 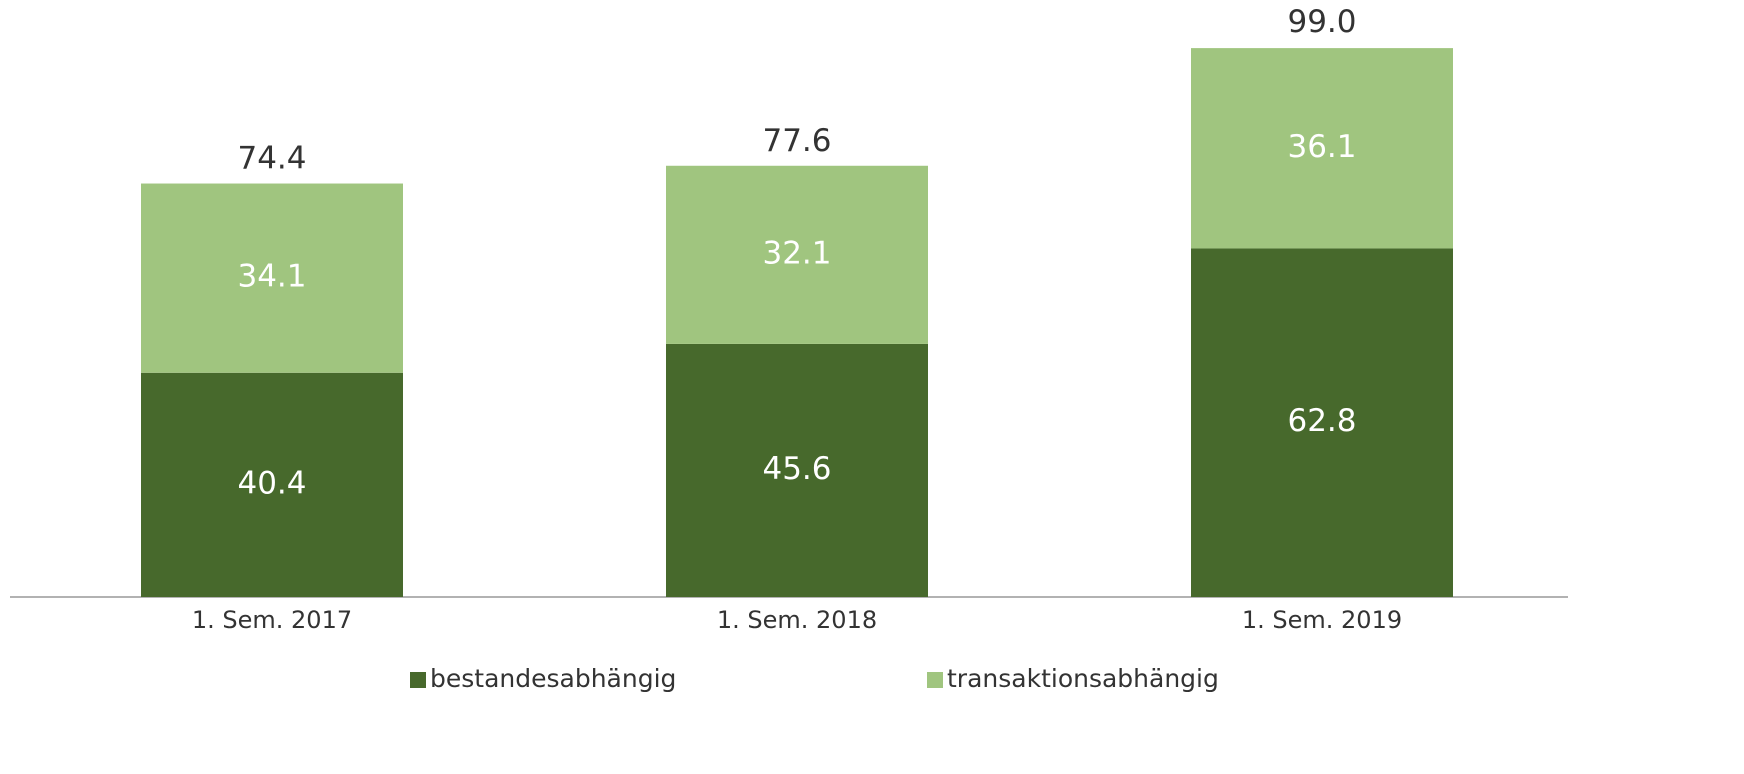 What do you see at coordinates (553, 678) in the screenshot?
I see `legend-label: bestandesabhängig` at bounding box center [553, 678].